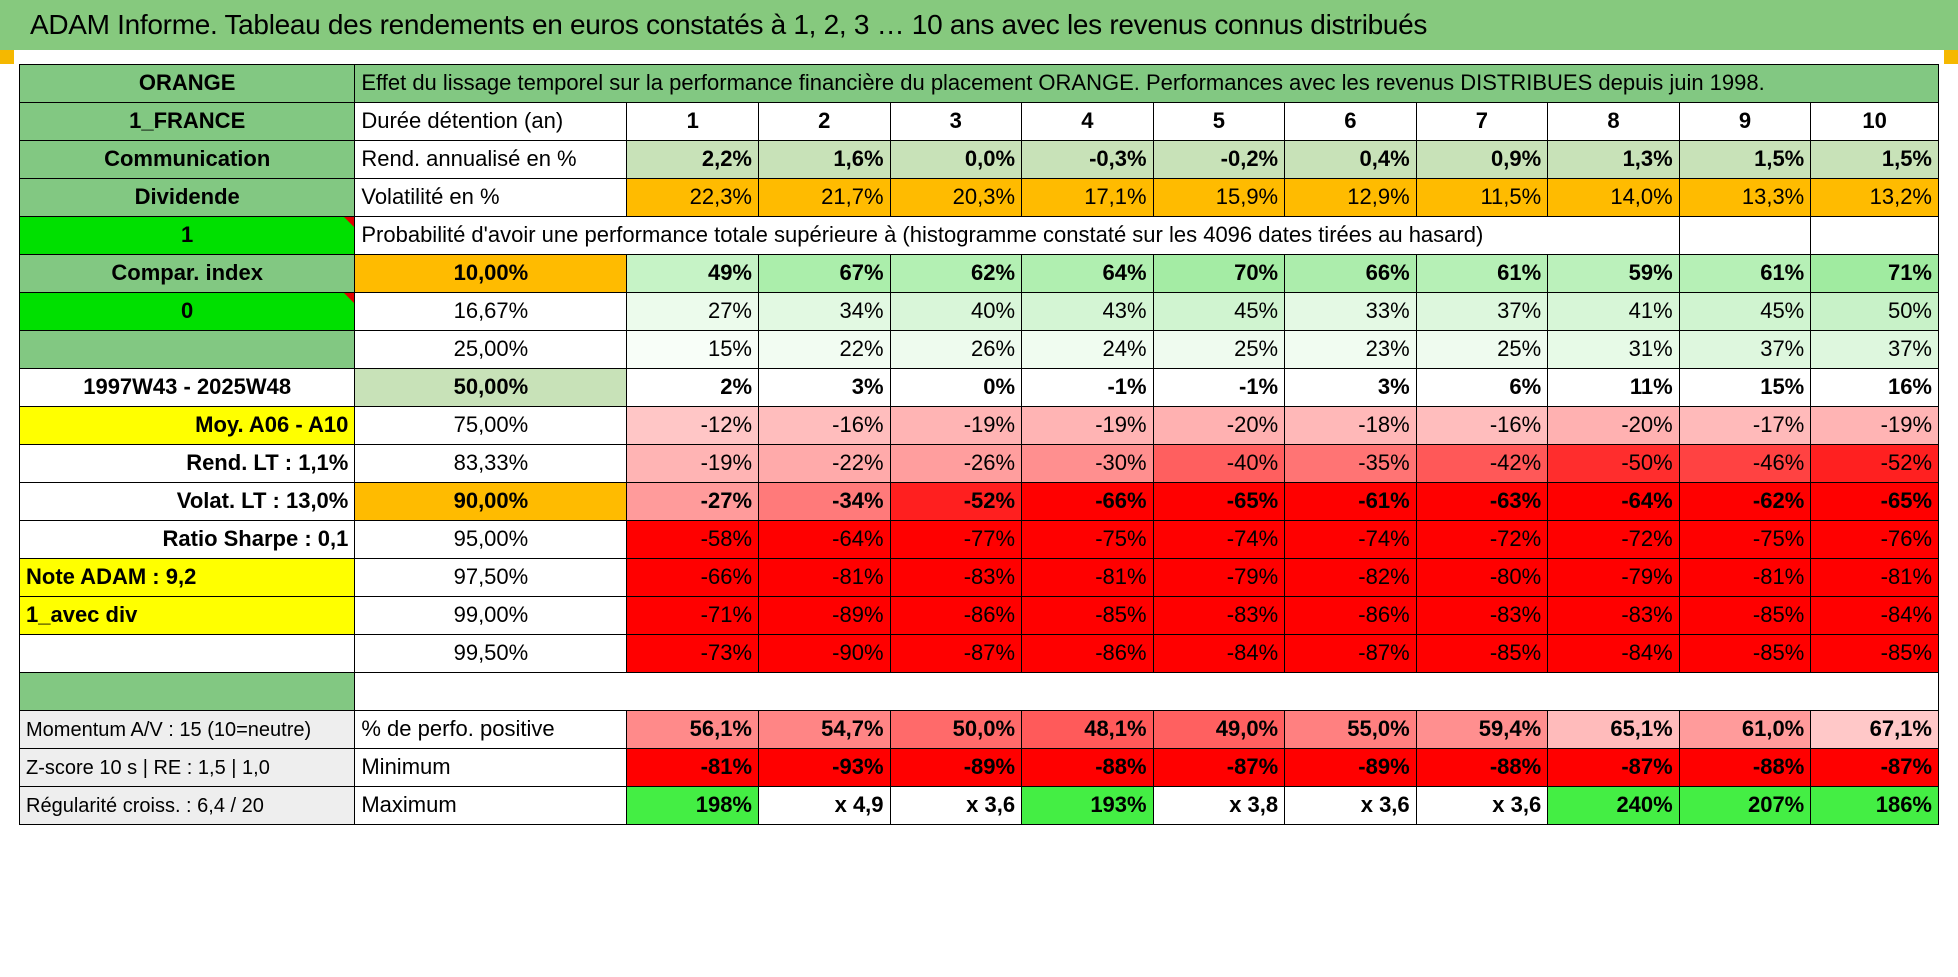  What do you see at coordinates (1350, 463) in the screenshot?
I see `quantile-cell: -35%` at bounding box center [1350, 463].